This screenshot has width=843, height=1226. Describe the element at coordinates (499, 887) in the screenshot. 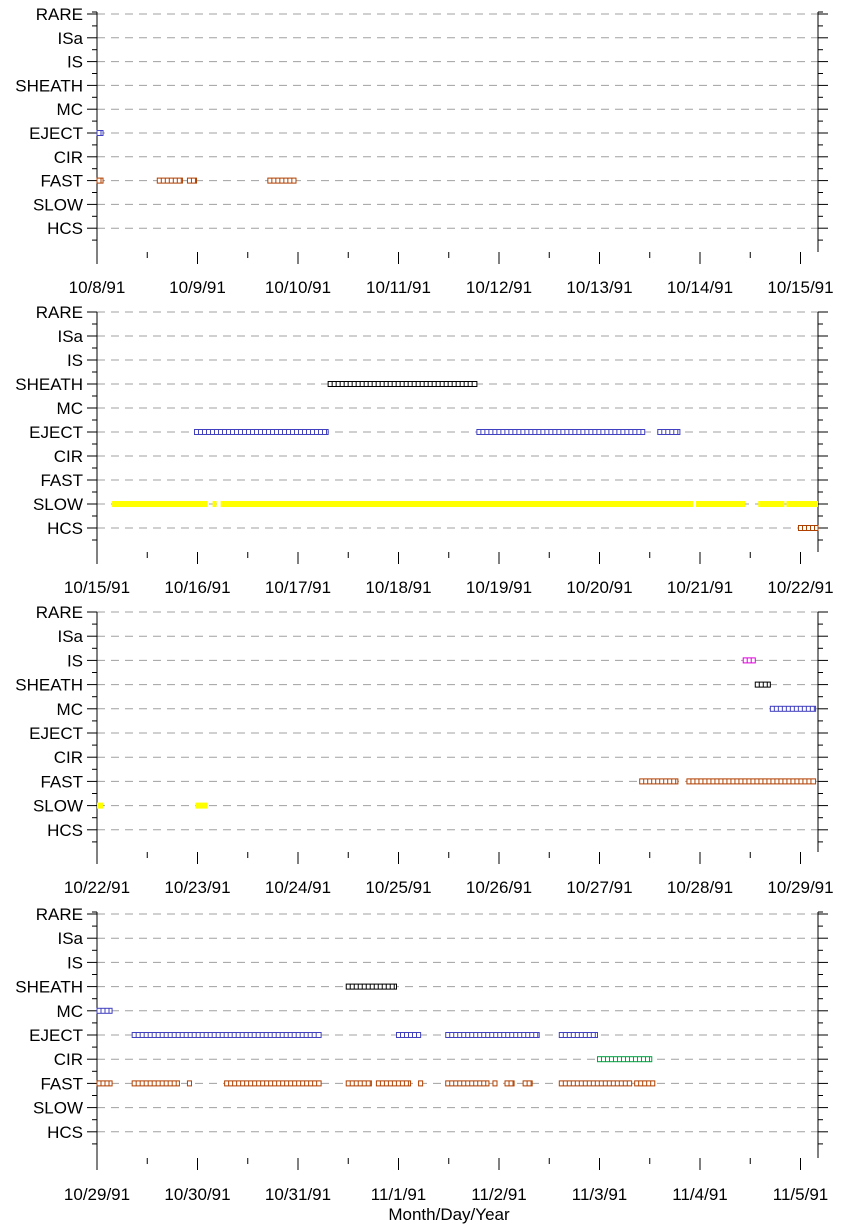

I see `date-tick-label: 10/26/91` at that location.